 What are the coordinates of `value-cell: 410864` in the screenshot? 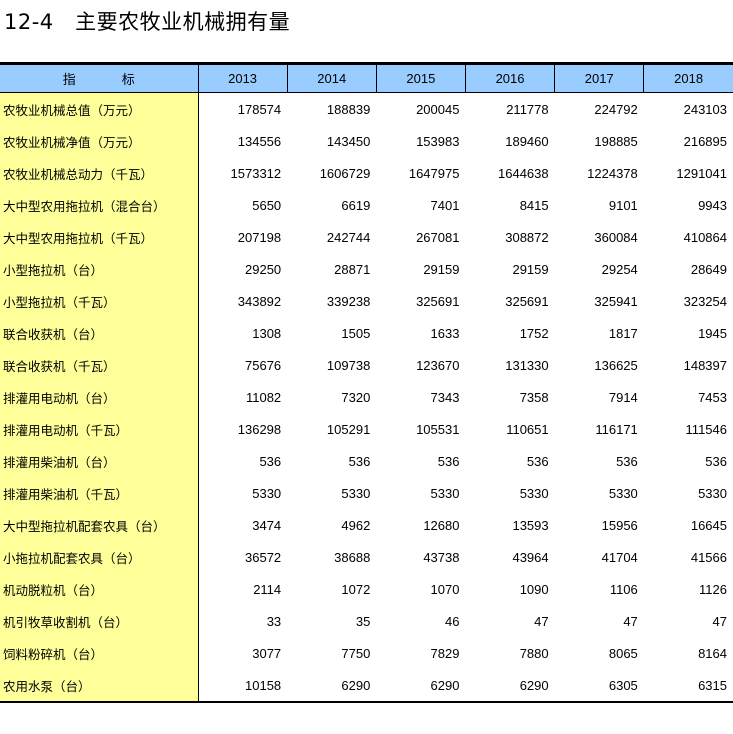 It's located at (705, 237).